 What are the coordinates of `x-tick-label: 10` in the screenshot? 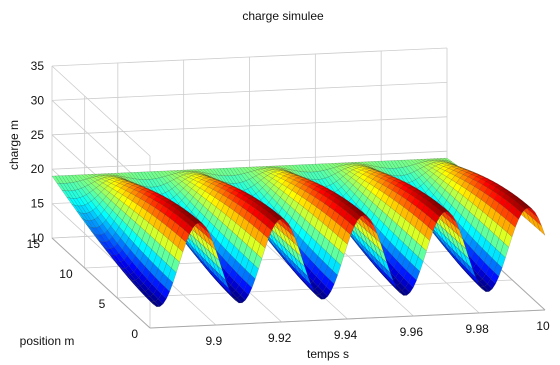 It's located at (543, 326).